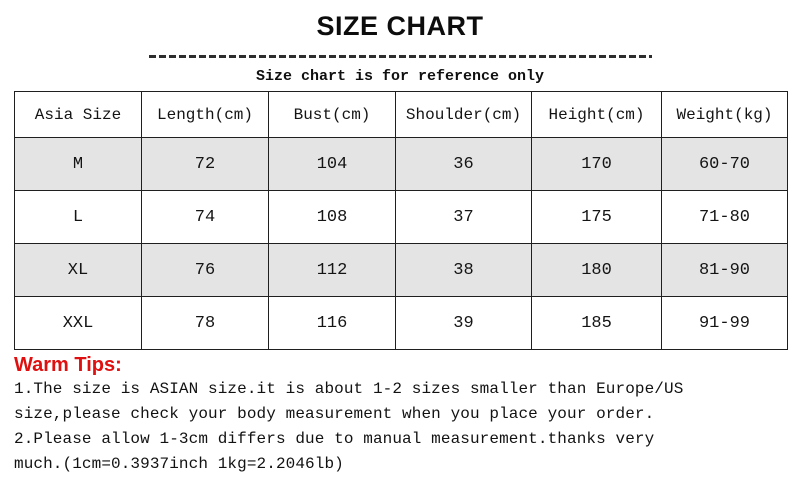 The image size is (800, 500). Describe the element at coordinates (332, 164) in the screenshot. I see `table-cell: 104` at that location.